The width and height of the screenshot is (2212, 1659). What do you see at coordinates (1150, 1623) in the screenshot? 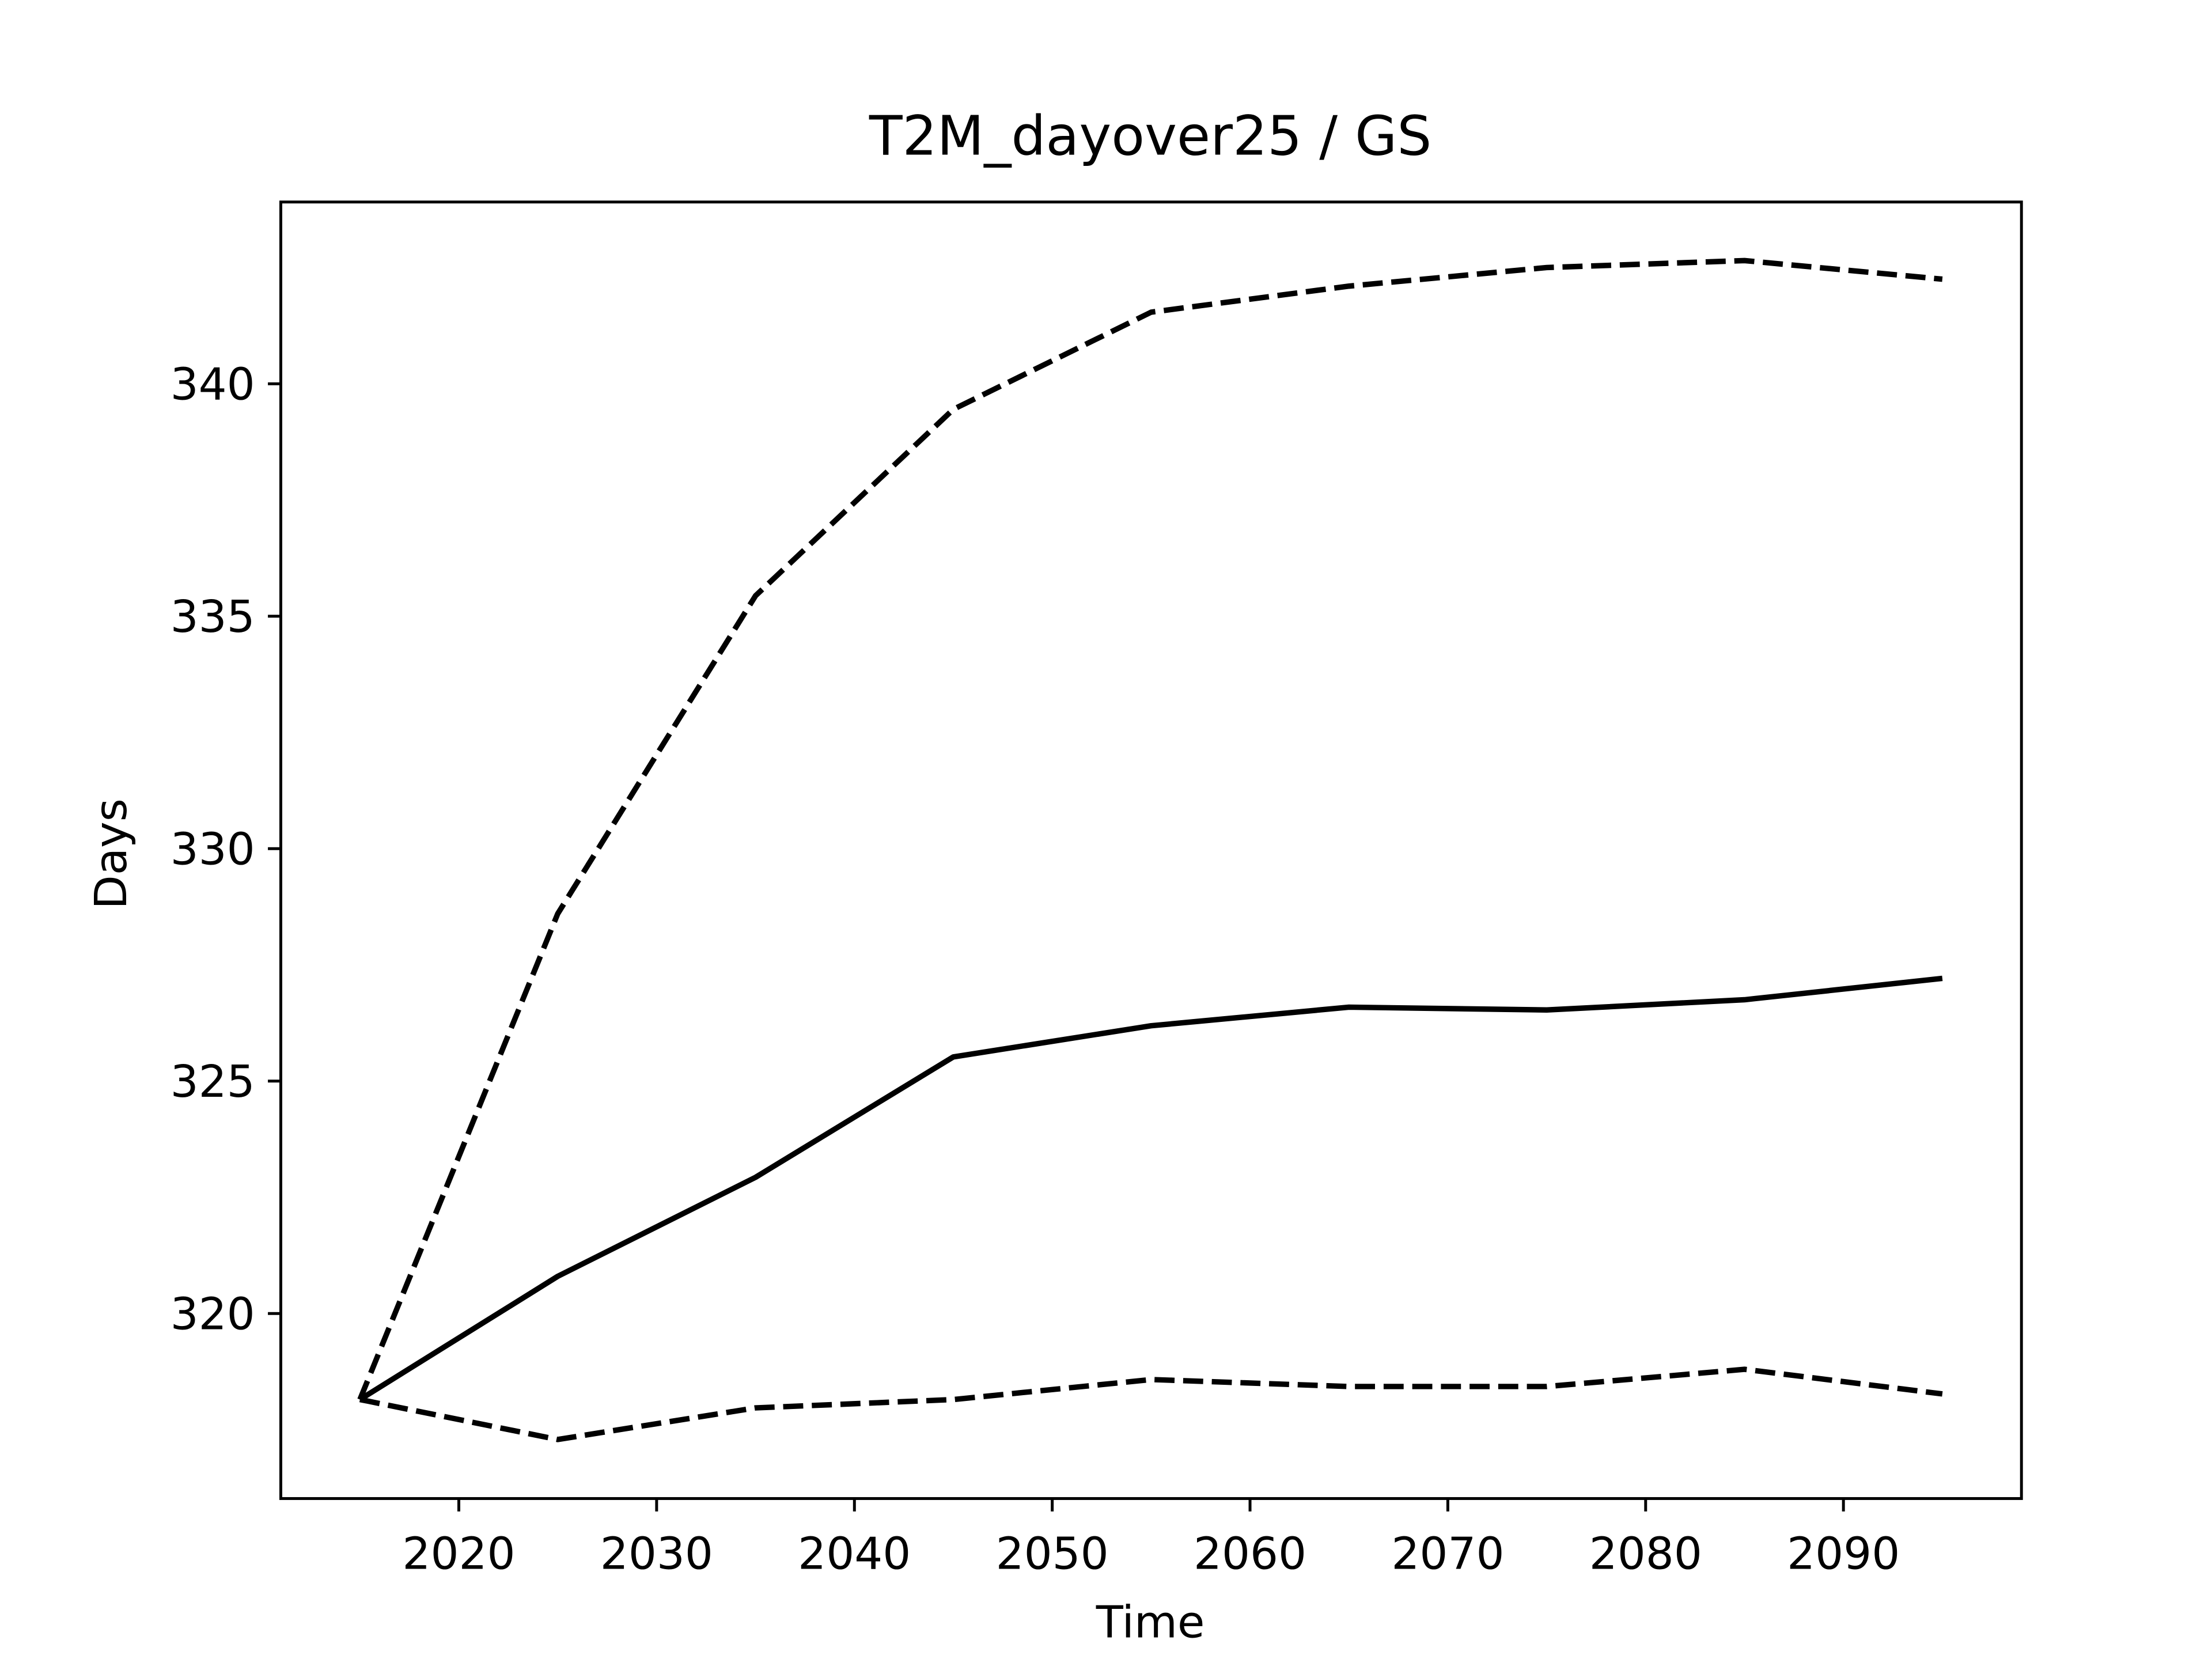
I see `x-axis-label: Time` at bounding box center [1150, 1623].